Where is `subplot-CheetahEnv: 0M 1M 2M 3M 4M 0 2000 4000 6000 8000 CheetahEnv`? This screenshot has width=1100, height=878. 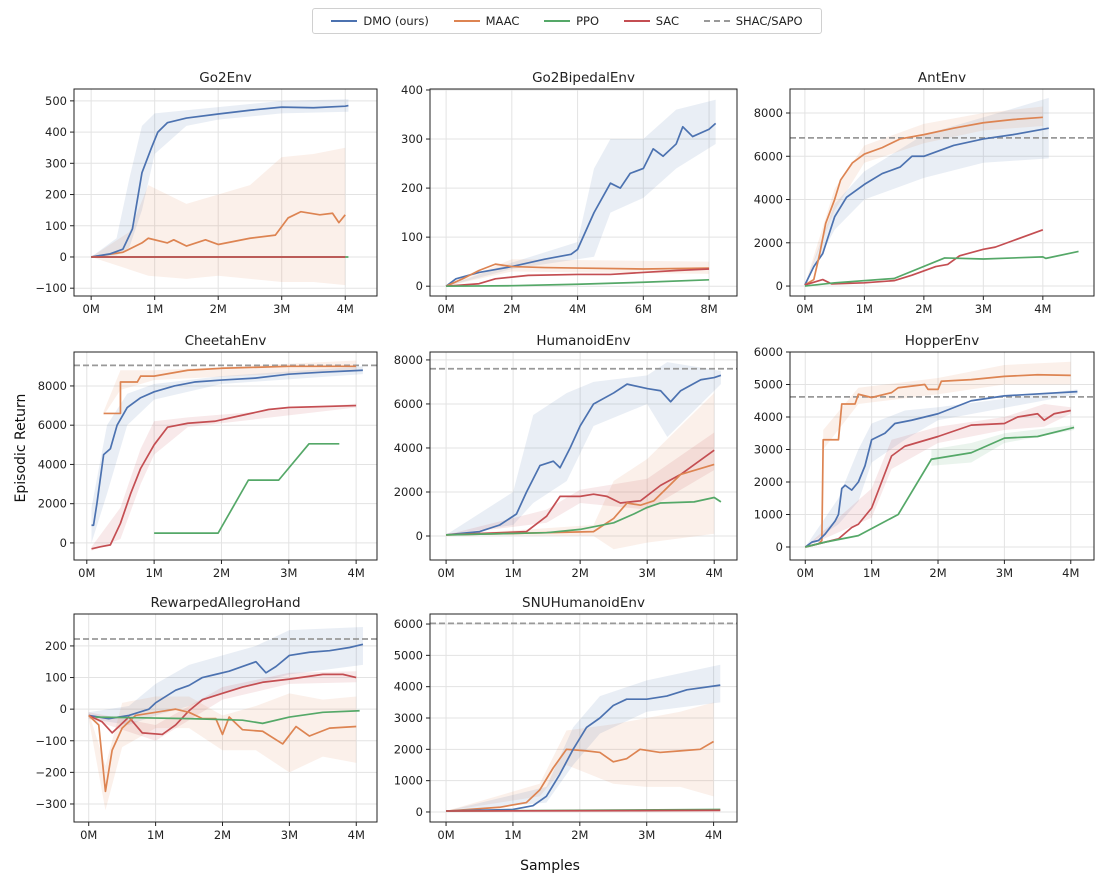 subplot-CheetahEnv: 0M 1M 2M 3M 4M 0 2000 4000 6000 8000 CheetahEnv is located at coordinates (208, 456).